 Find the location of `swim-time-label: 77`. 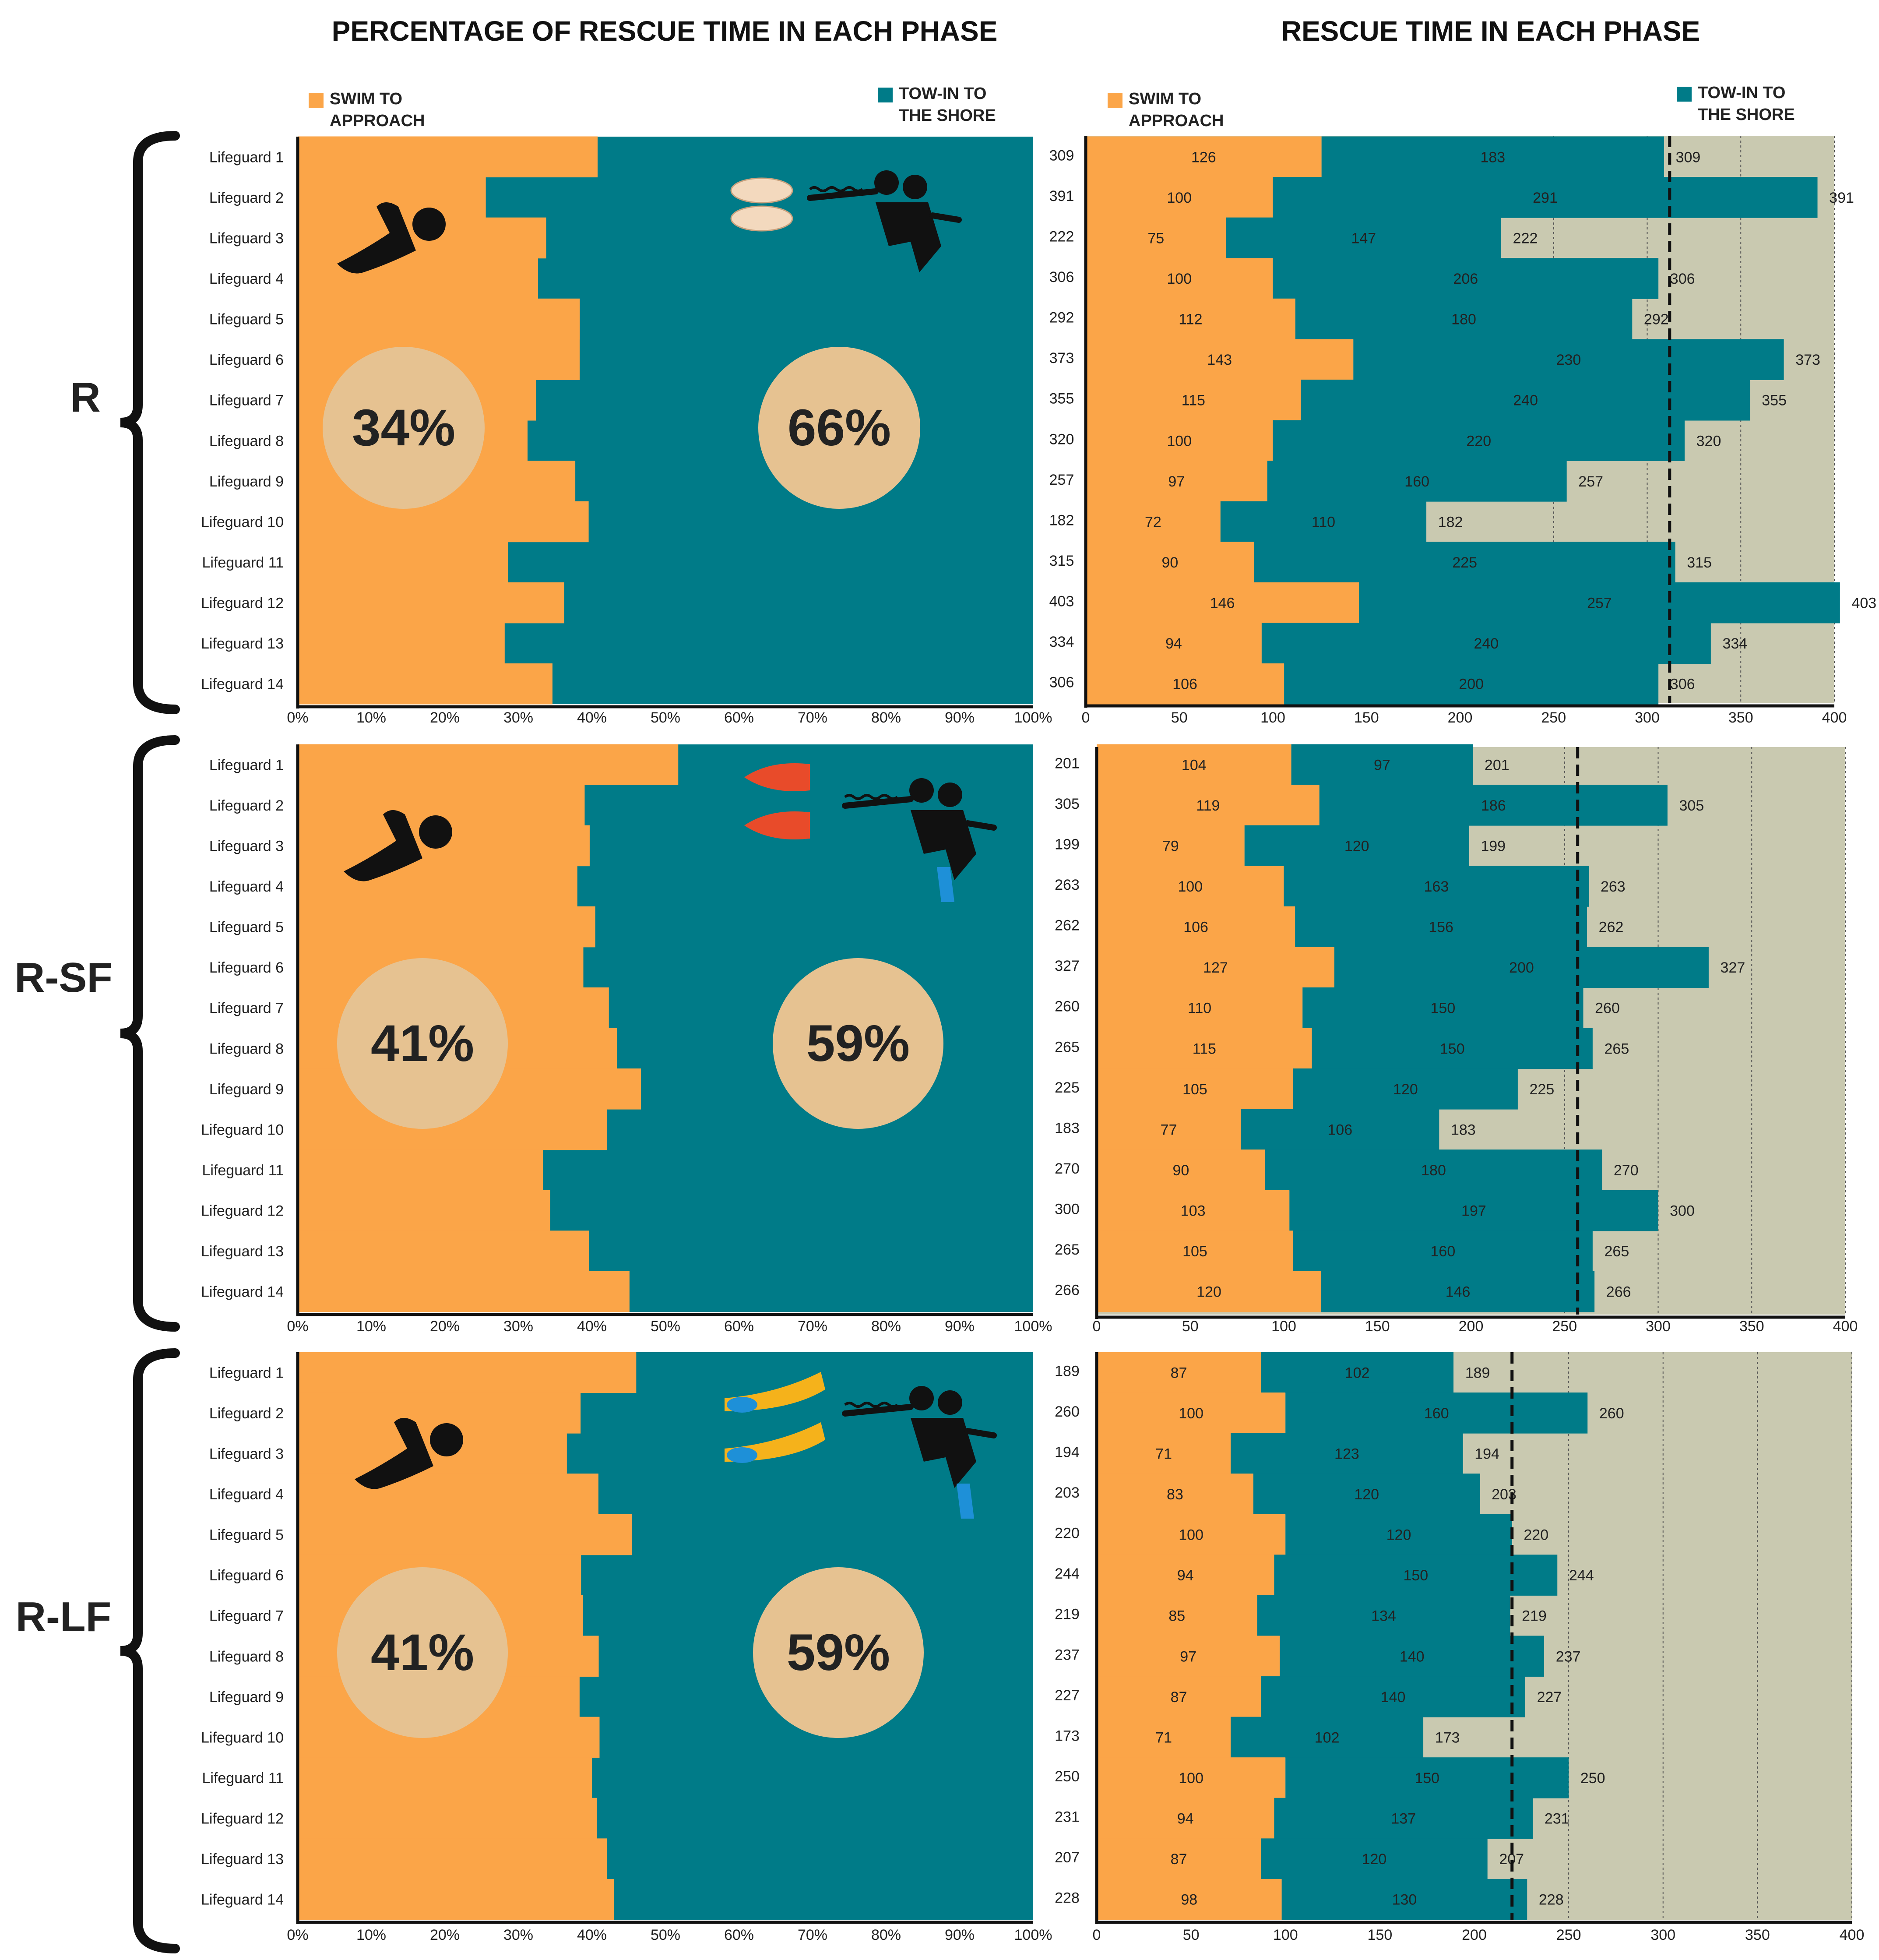

swim-time-label: 77 is located at coordinates (1169, 1129).